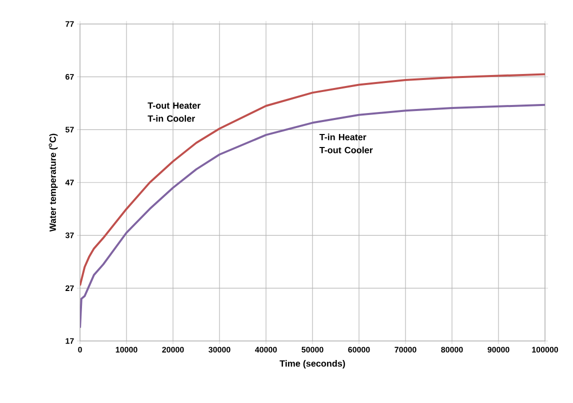 This screenshot has width=573, height=403. I want to click on x-tick-label: 100000, so click(545, 349).